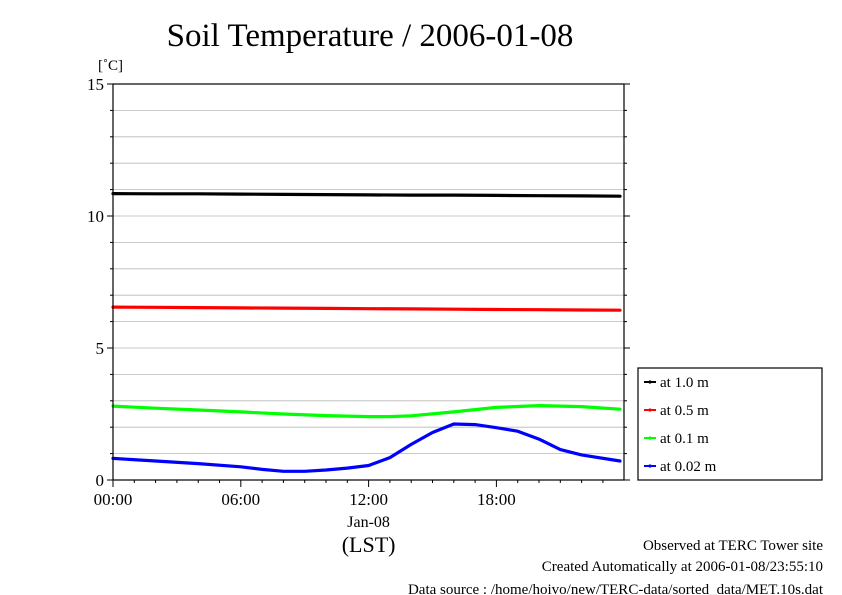  Describe the element at coordinates (684, 383) in the screenshot. I see `legend-label: at 1.0 m` at that location.